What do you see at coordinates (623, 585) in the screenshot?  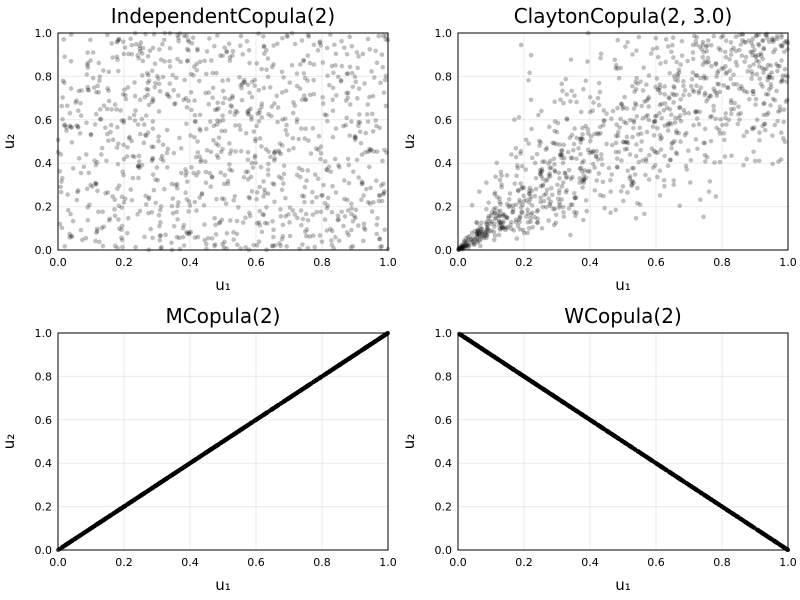 I see `x-axis-label: u₁` at bounding box center [623, 585].